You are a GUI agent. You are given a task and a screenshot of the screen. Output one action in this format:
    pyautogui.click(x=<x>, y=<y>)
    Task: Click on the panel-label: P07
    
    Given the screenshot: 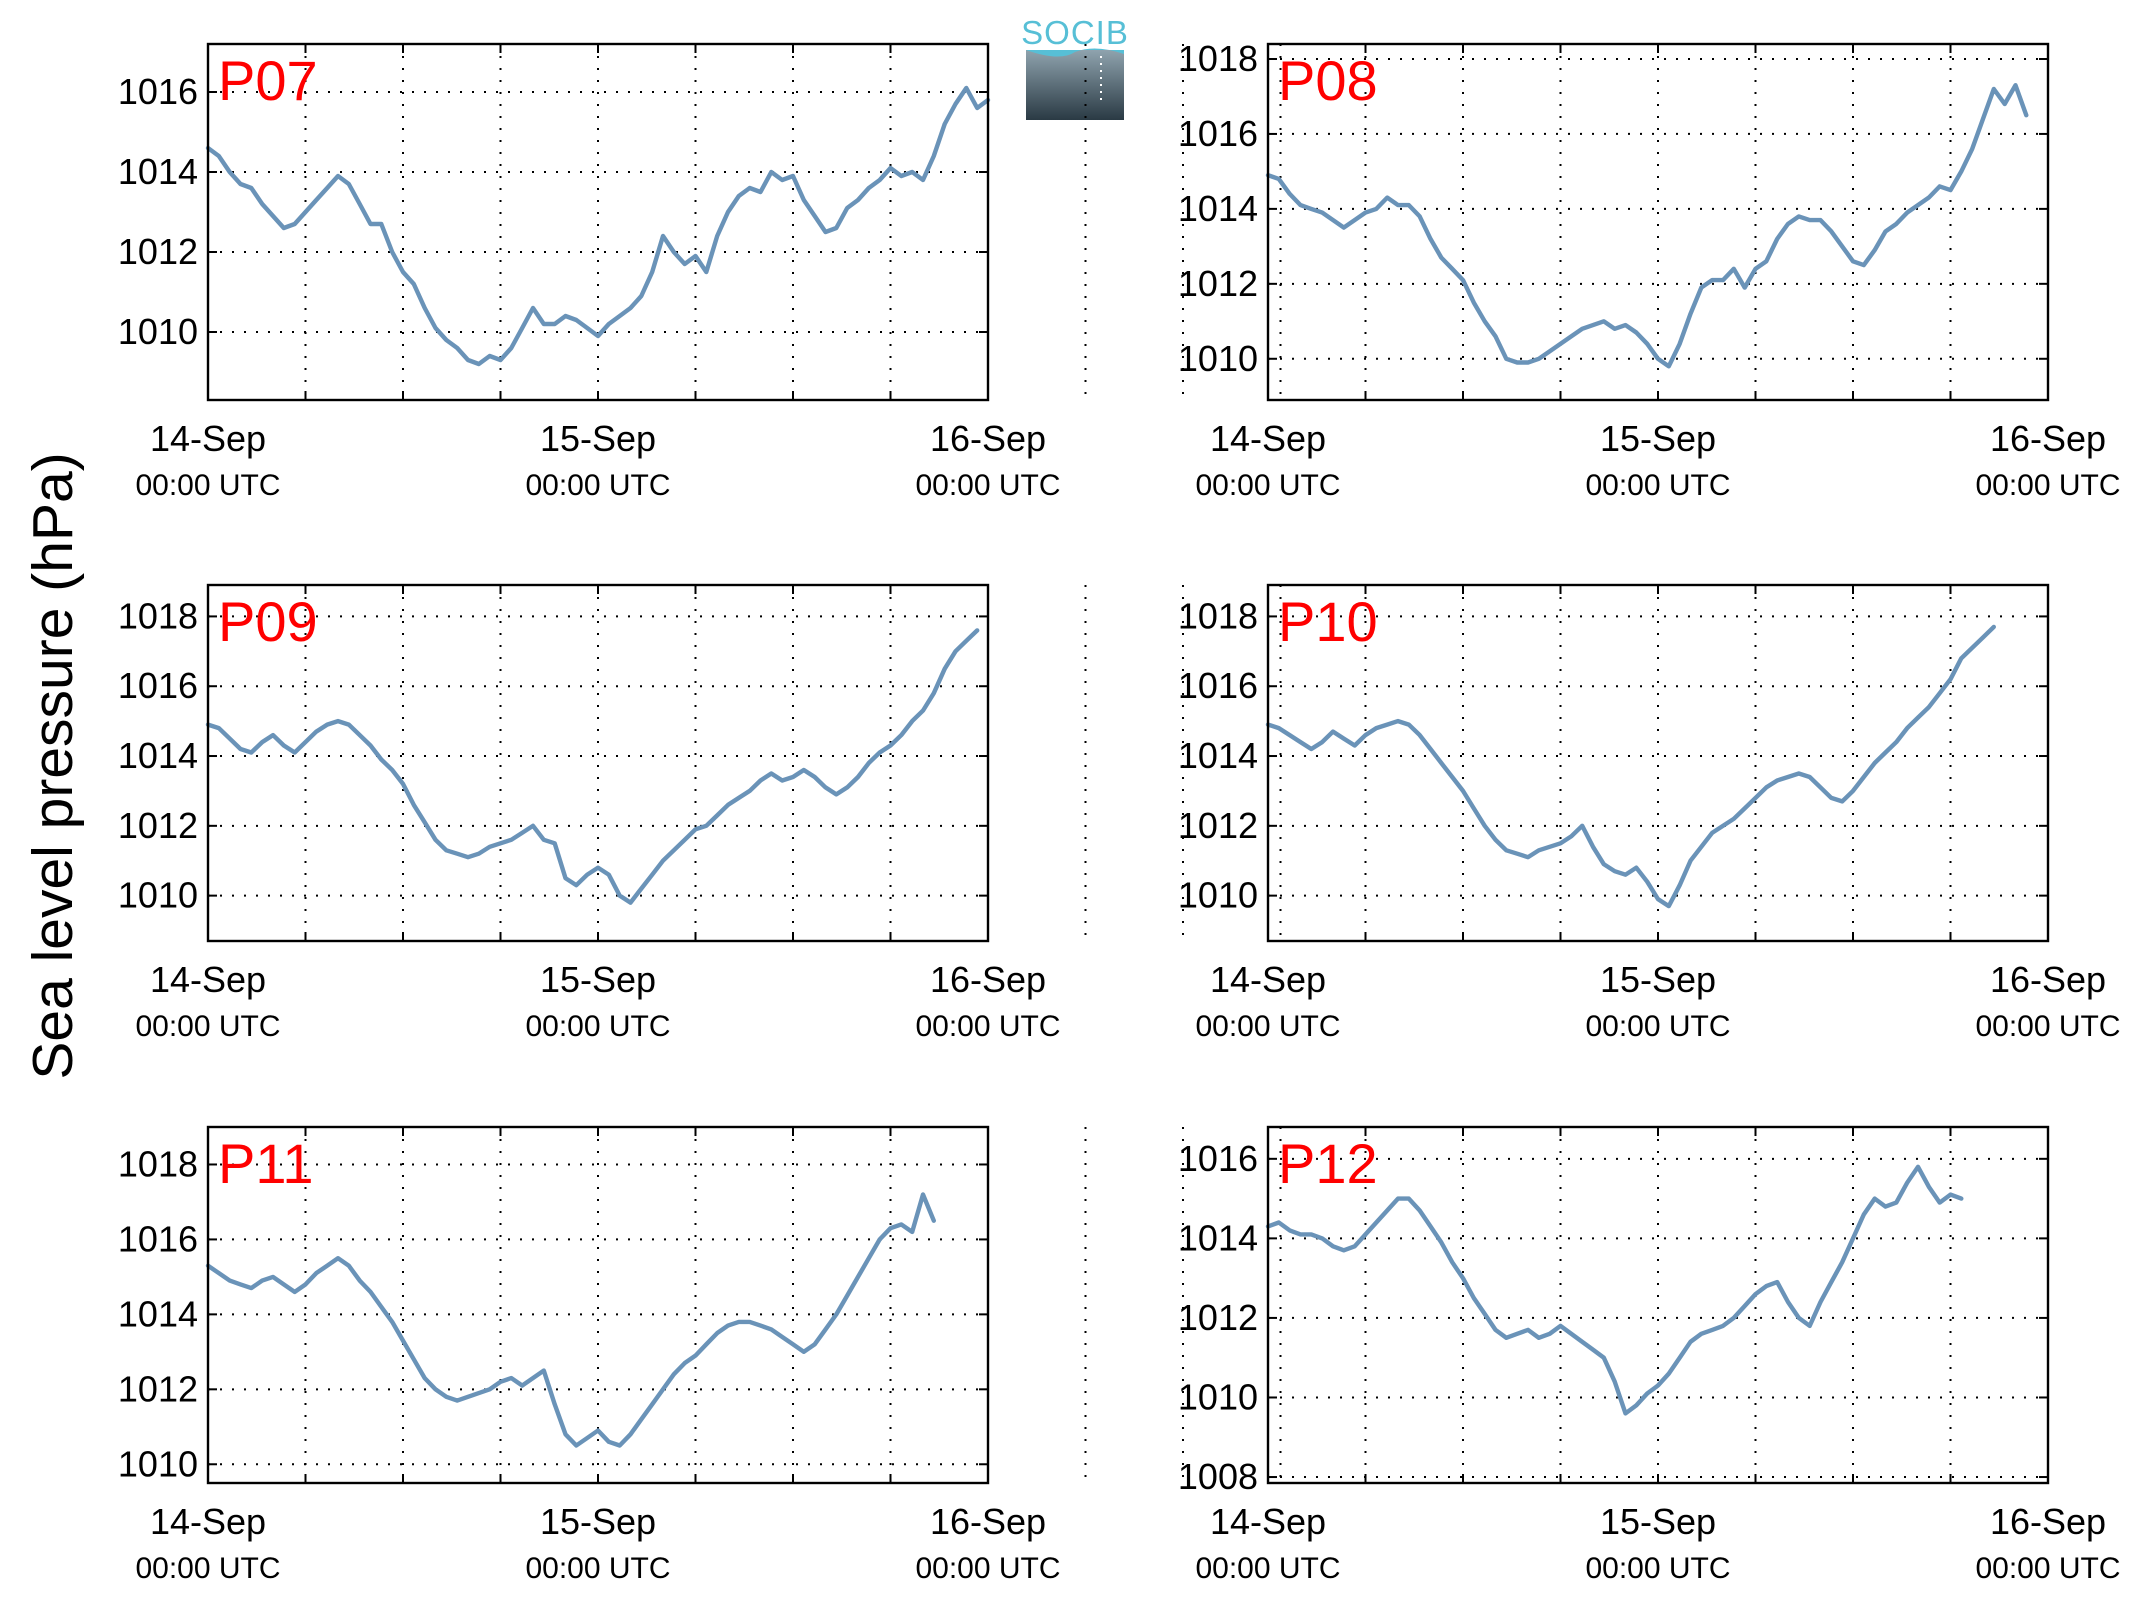 What is the action you would take?
    pyautogui.click(x=268, y=80)
    